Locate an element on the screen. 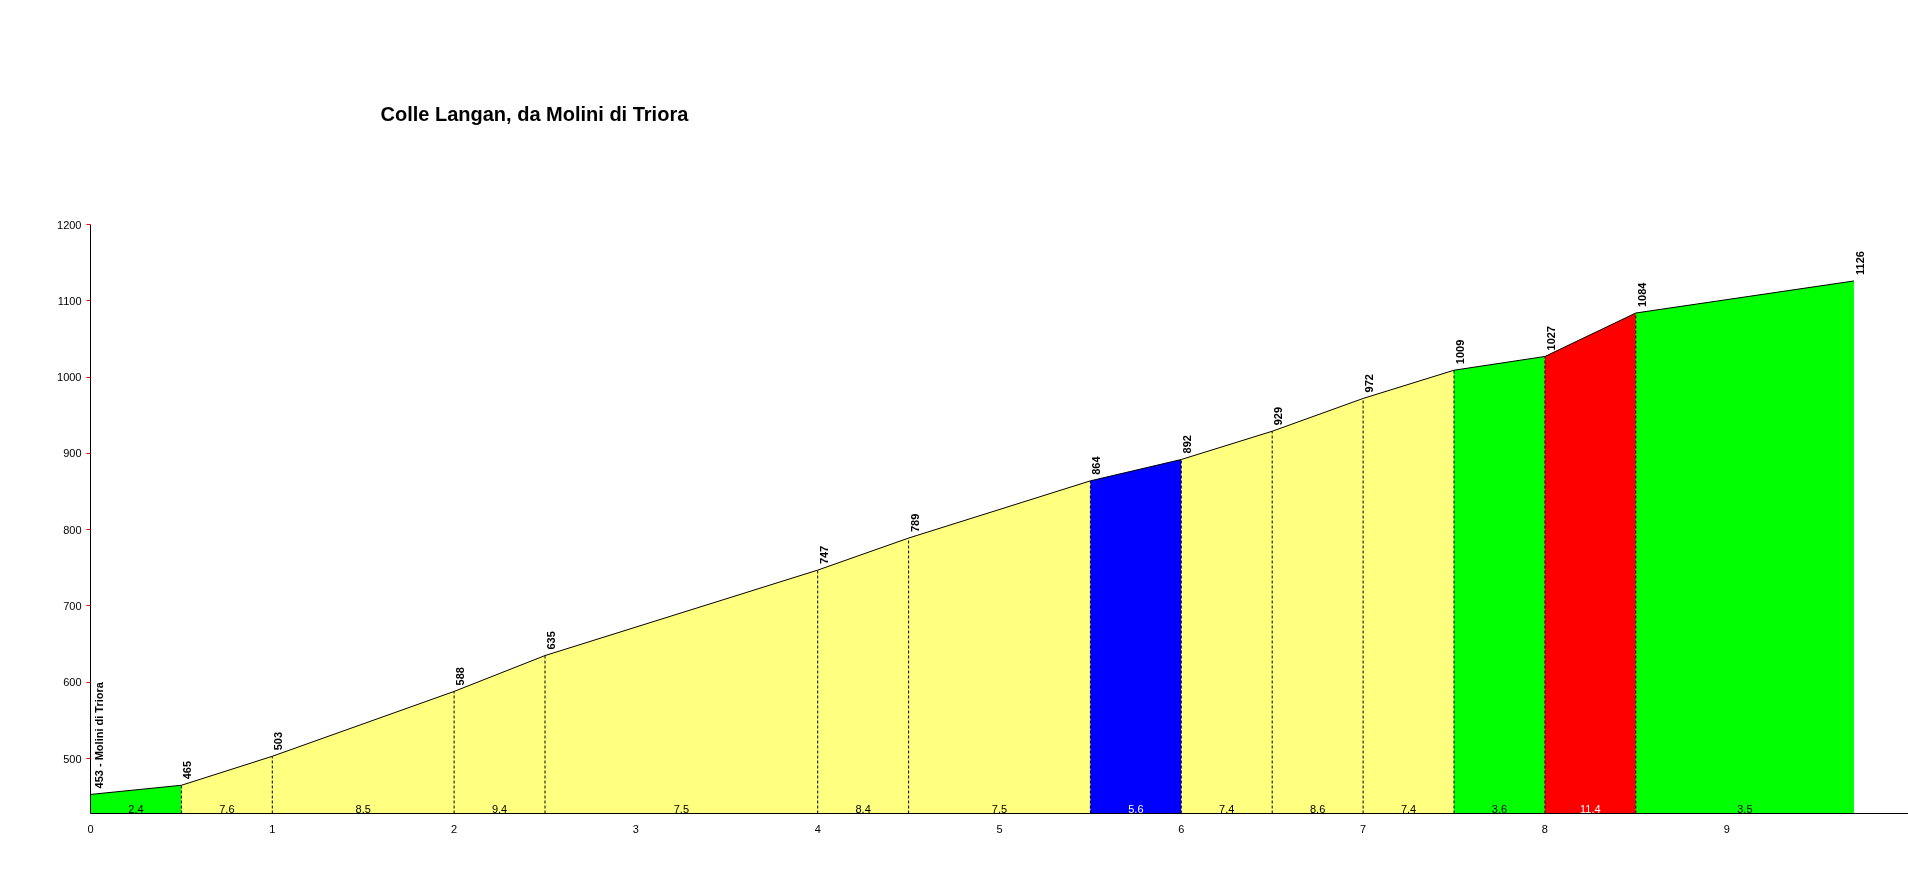  annotation: 588 is located at coordinates (460, 676).